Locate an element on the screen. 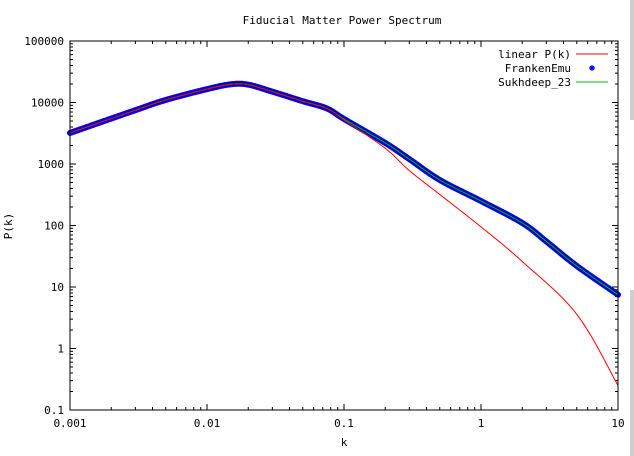 This screenshot has height=456, width=634. x-axis-label: k is located at coordinates (344, 442).